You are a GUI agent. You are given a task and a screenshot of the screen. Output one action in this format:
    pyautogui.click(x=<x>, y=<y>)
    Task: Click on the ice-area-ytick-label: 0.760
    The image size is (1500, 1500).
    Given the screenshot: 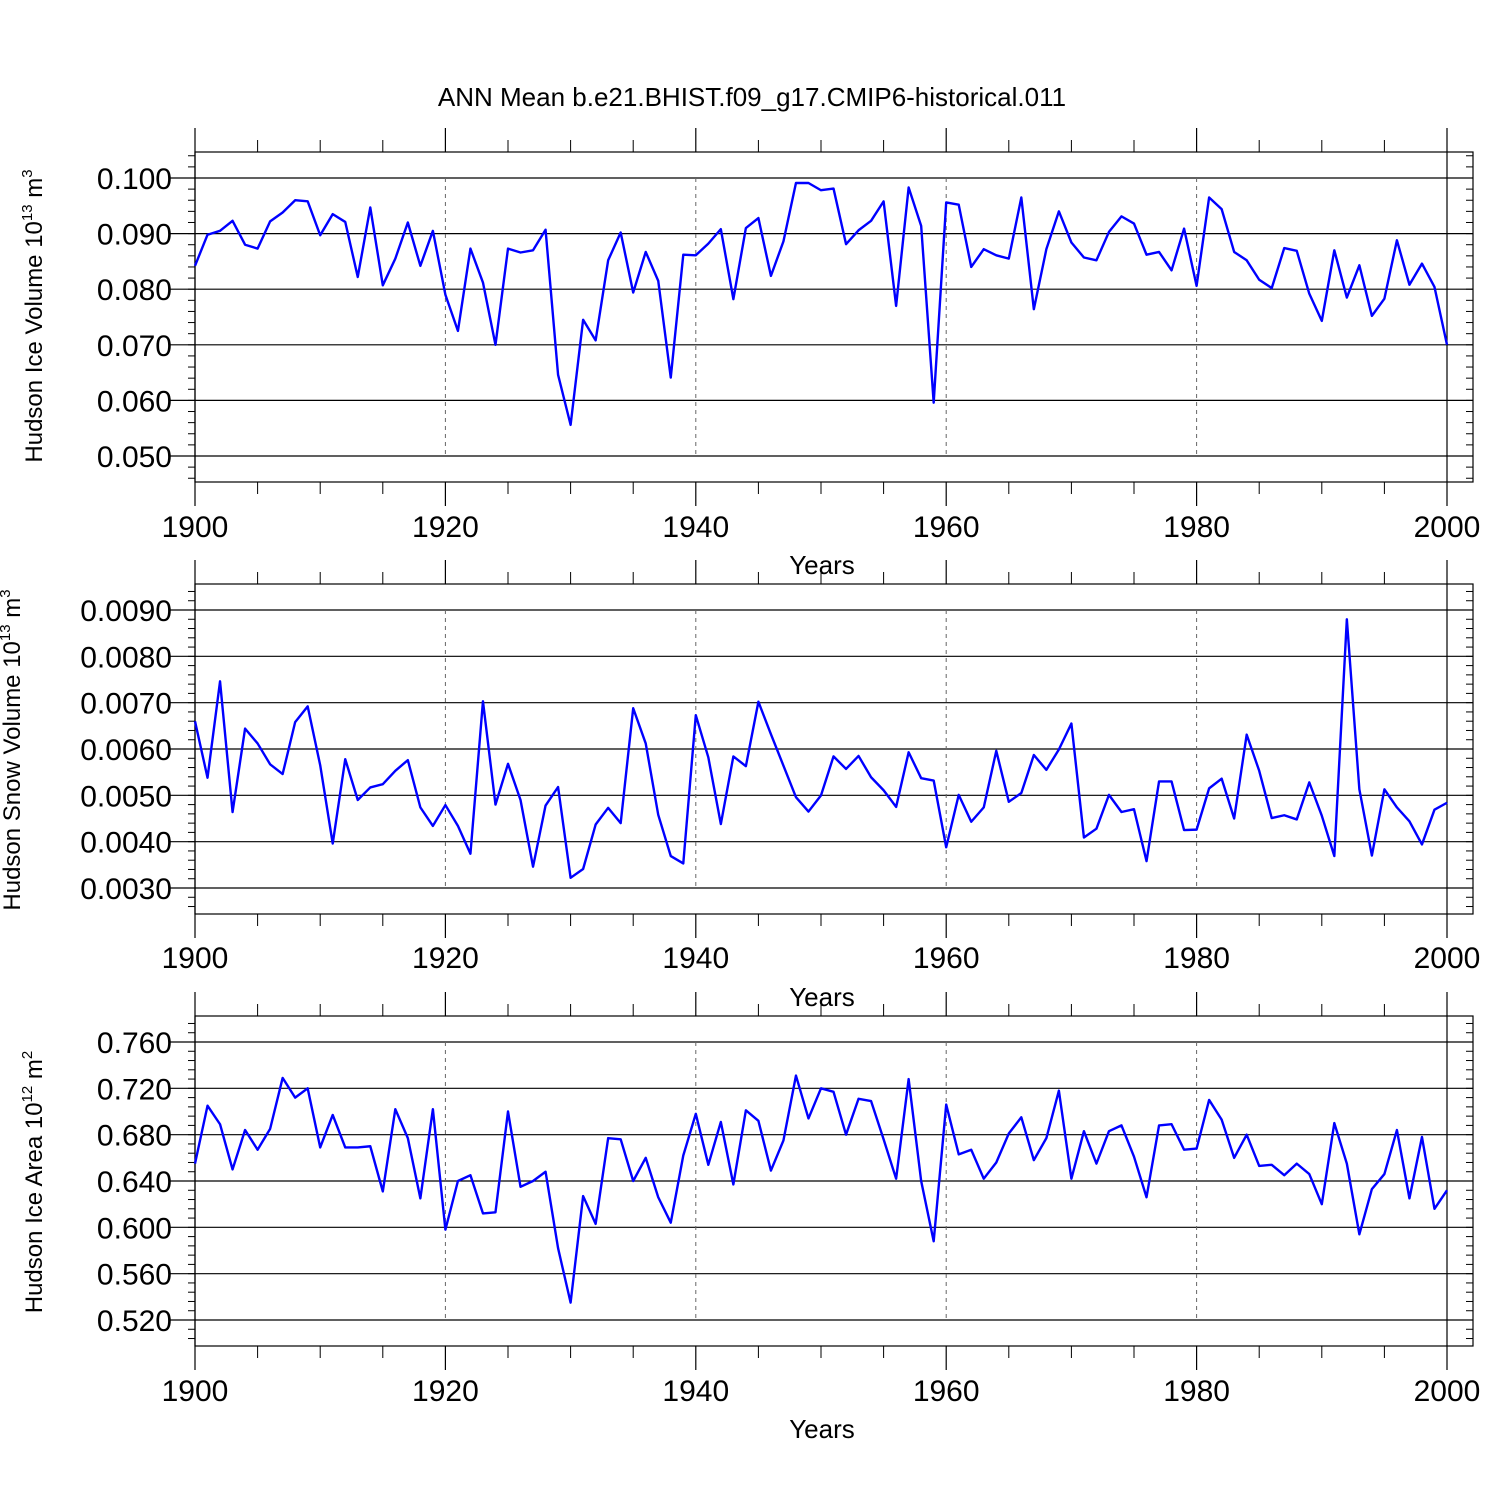 What is the action you would take?
    pyautogui.click(x=134, y=1043)
    